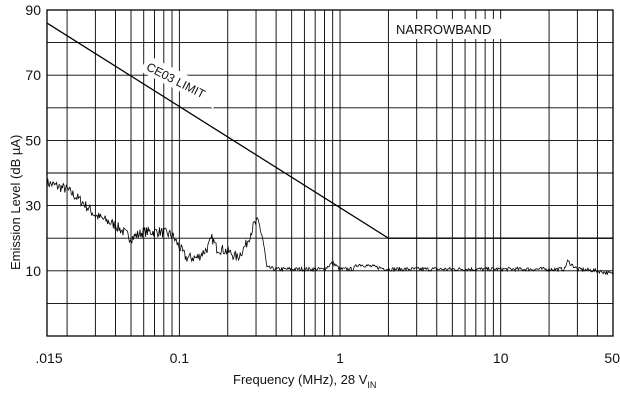 This screenshot has height=396, width=620. I want to click on x-axis-label-subscript: IN, so click(371, 385).